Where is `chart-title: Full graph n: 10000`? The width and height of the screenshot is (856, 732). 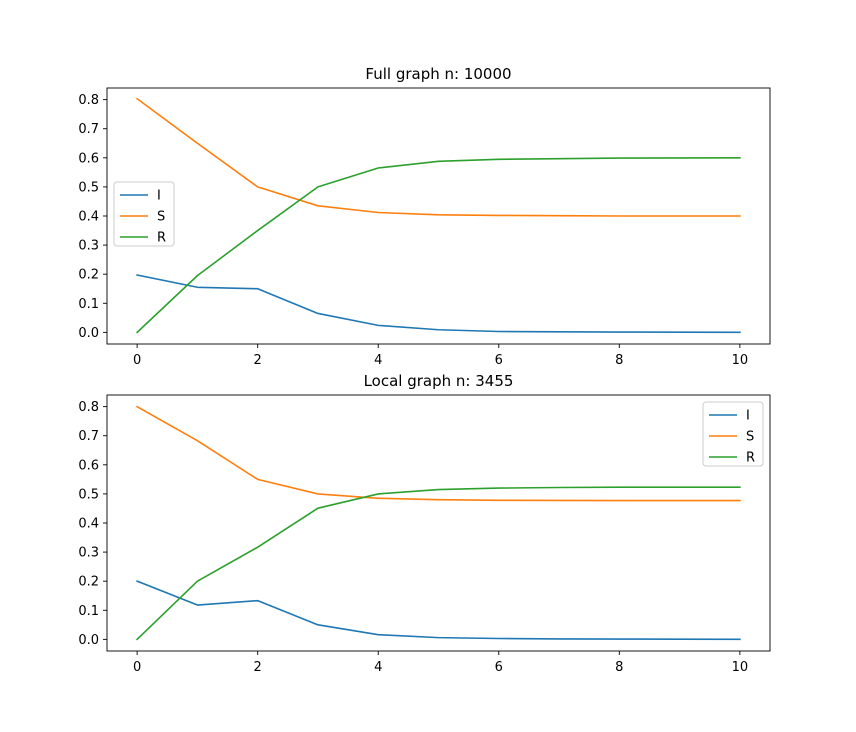 chart-title: Full graph n: 10000 is located at coordinates (438, 74).